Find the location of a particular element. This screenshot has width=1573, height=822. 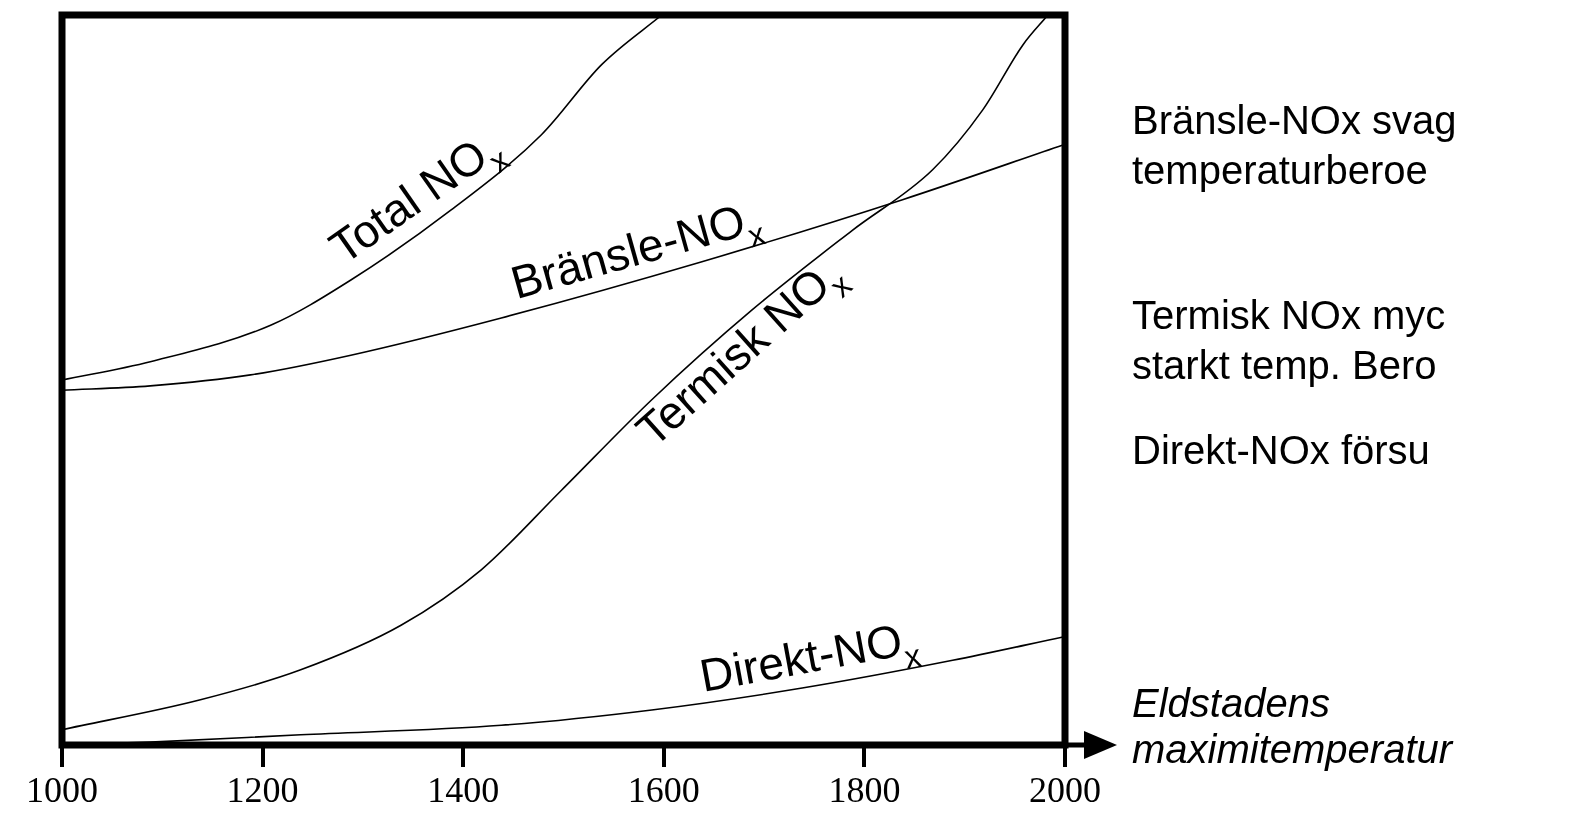

text: Direkt-NOx is located at coordinates (809, 657).